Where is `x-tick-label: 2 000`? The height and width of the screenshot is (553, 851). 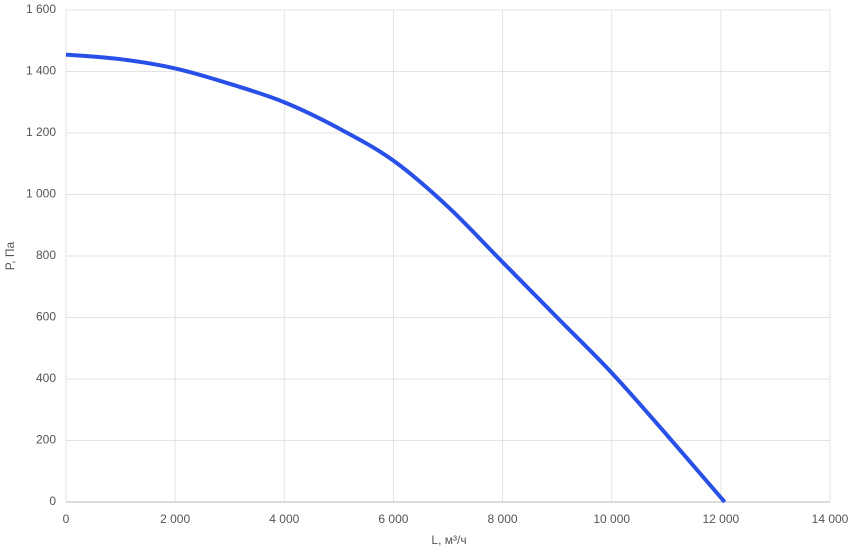 x-tick-label: 2 000 is located at coordinates (175, 519).